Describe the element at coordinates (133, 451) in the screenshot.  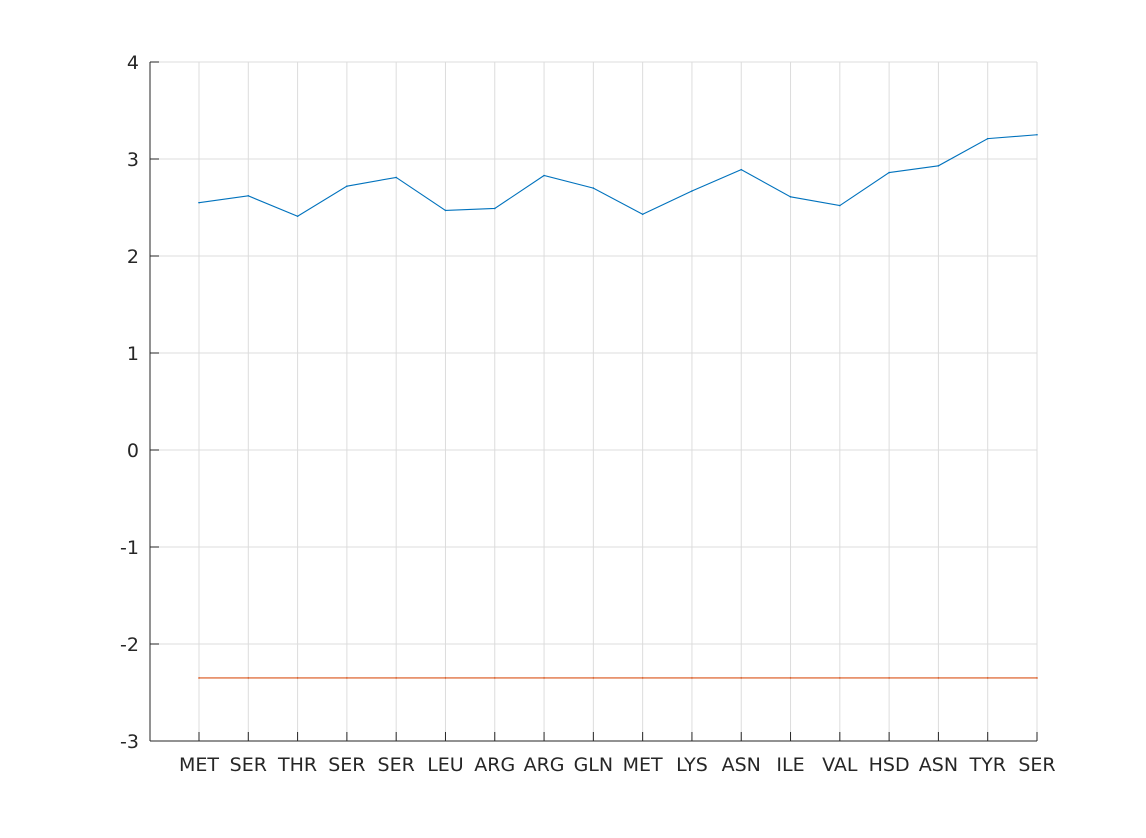
I see `y-tick-label: 0` at that location.